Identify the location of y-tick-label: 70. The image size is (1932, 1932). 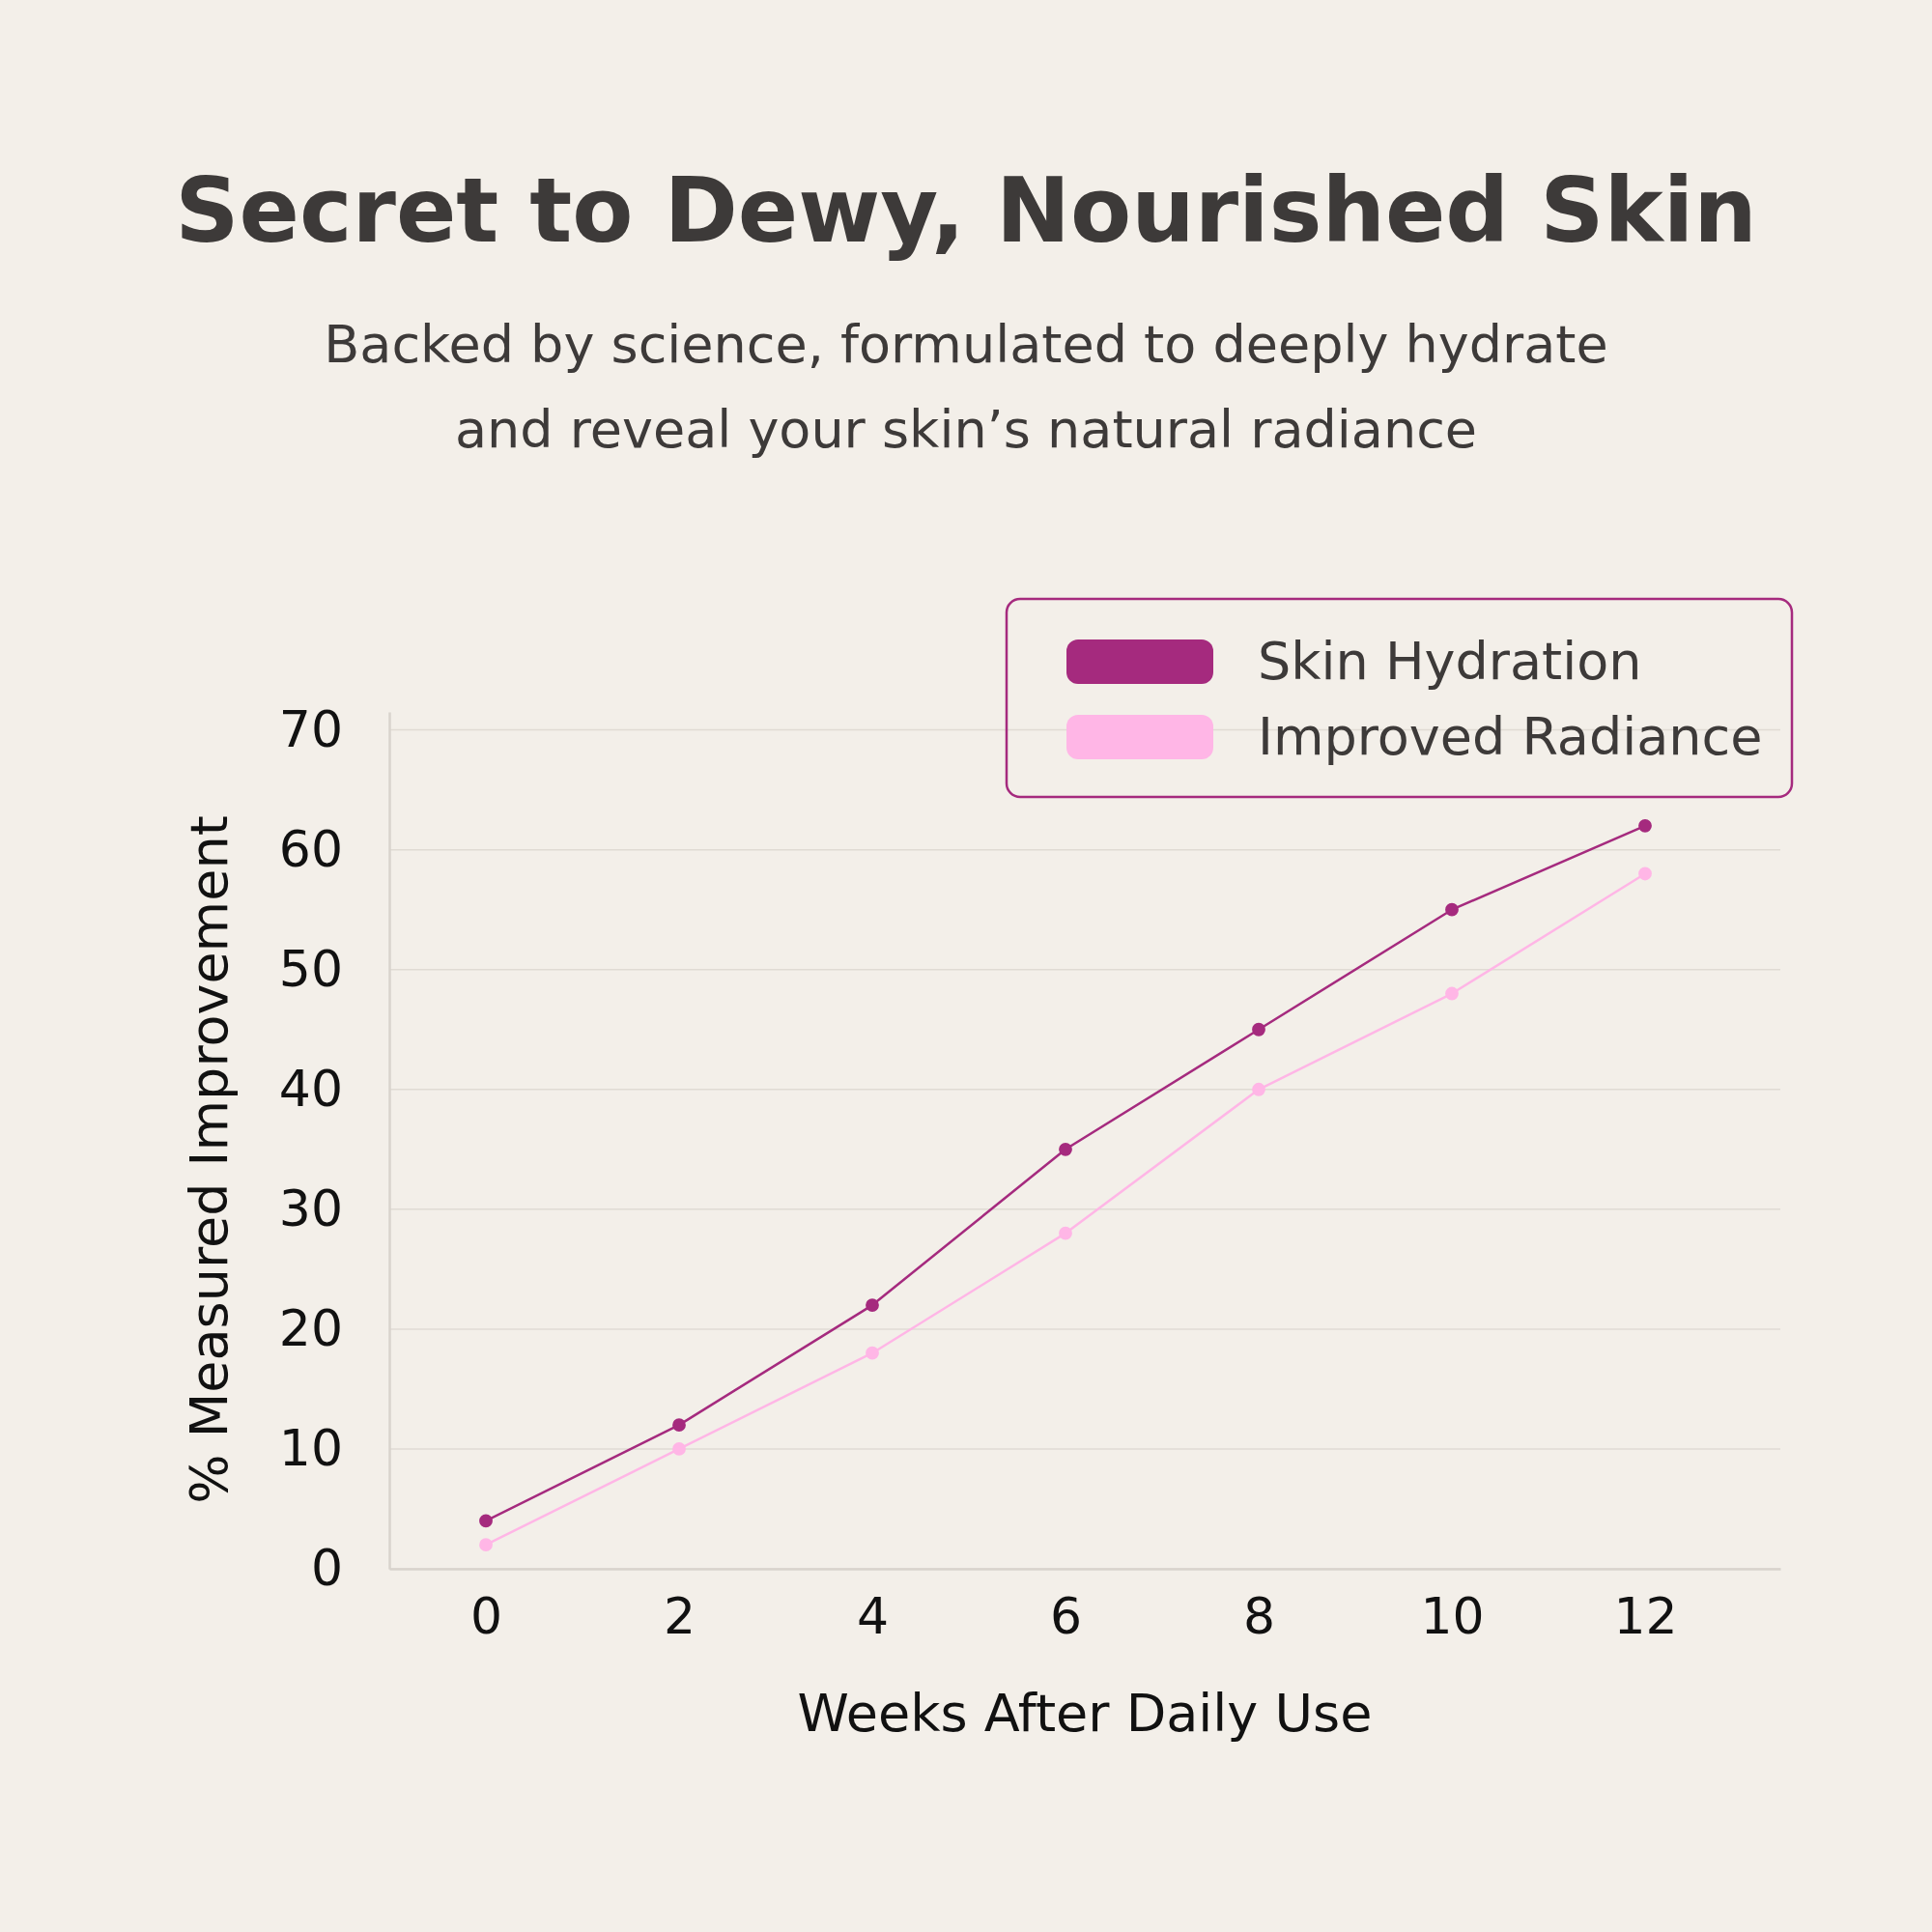
(310, 728).